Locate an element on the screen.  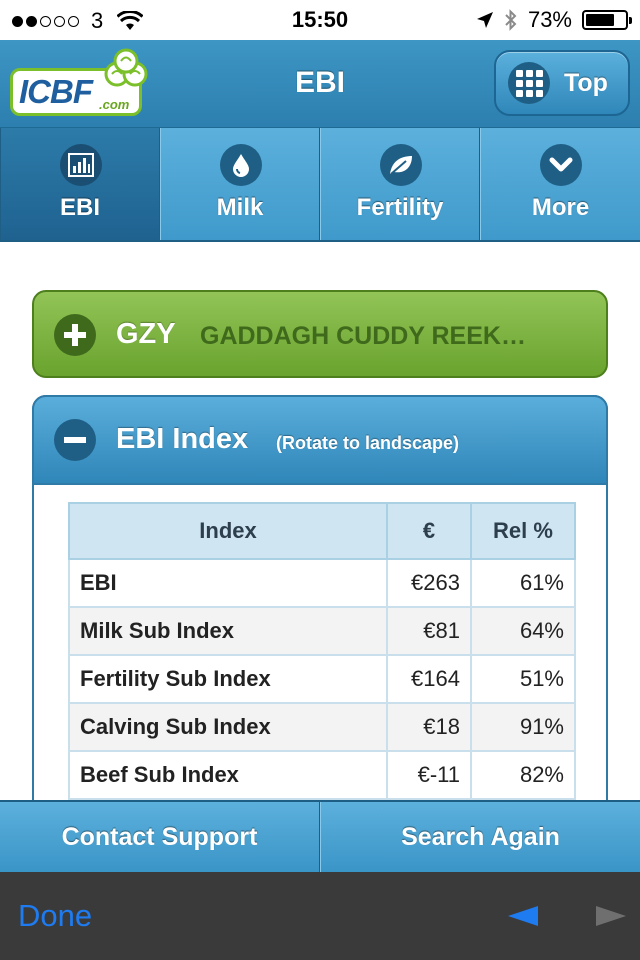
table-row: Beef Sub Index €-11 82% is located at coordinates (322, 775).